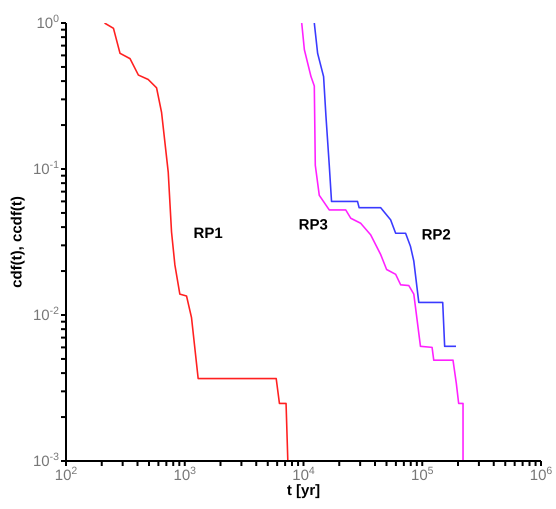  What do you see at coordinates (208, 233) in the screenshot?
I see `series-label: RP1` at bounding box center [208, 233].